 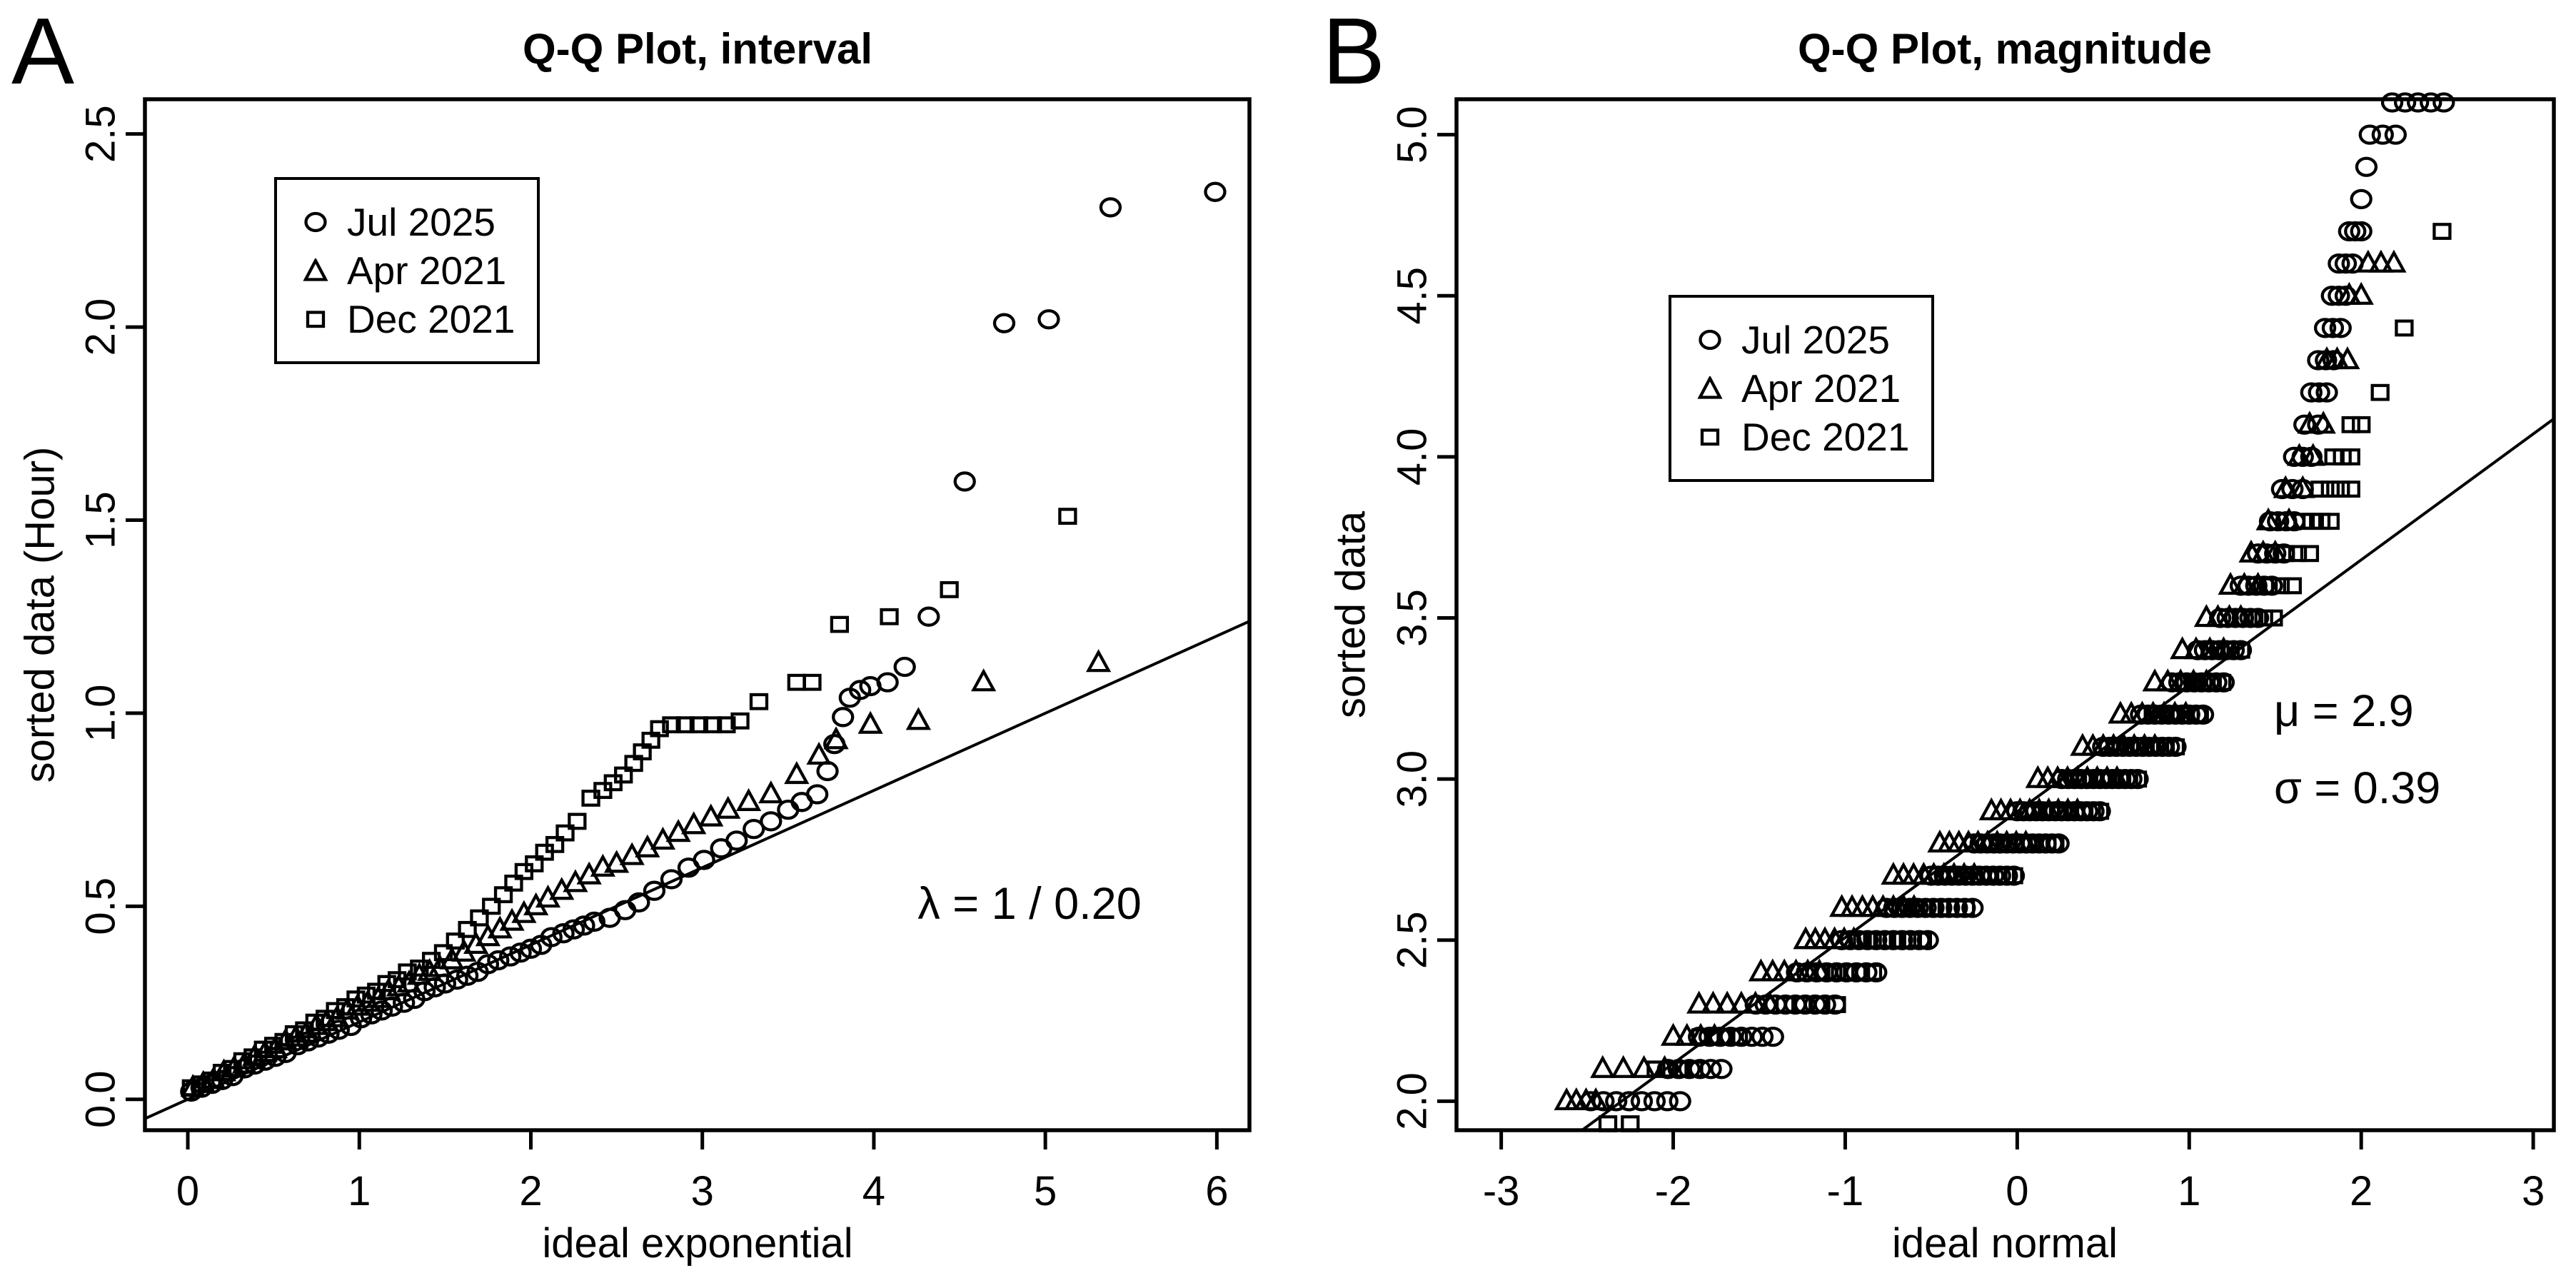 I want to click on legend-item-jul-2025: Jul 2025, so click(x=420, y=222).